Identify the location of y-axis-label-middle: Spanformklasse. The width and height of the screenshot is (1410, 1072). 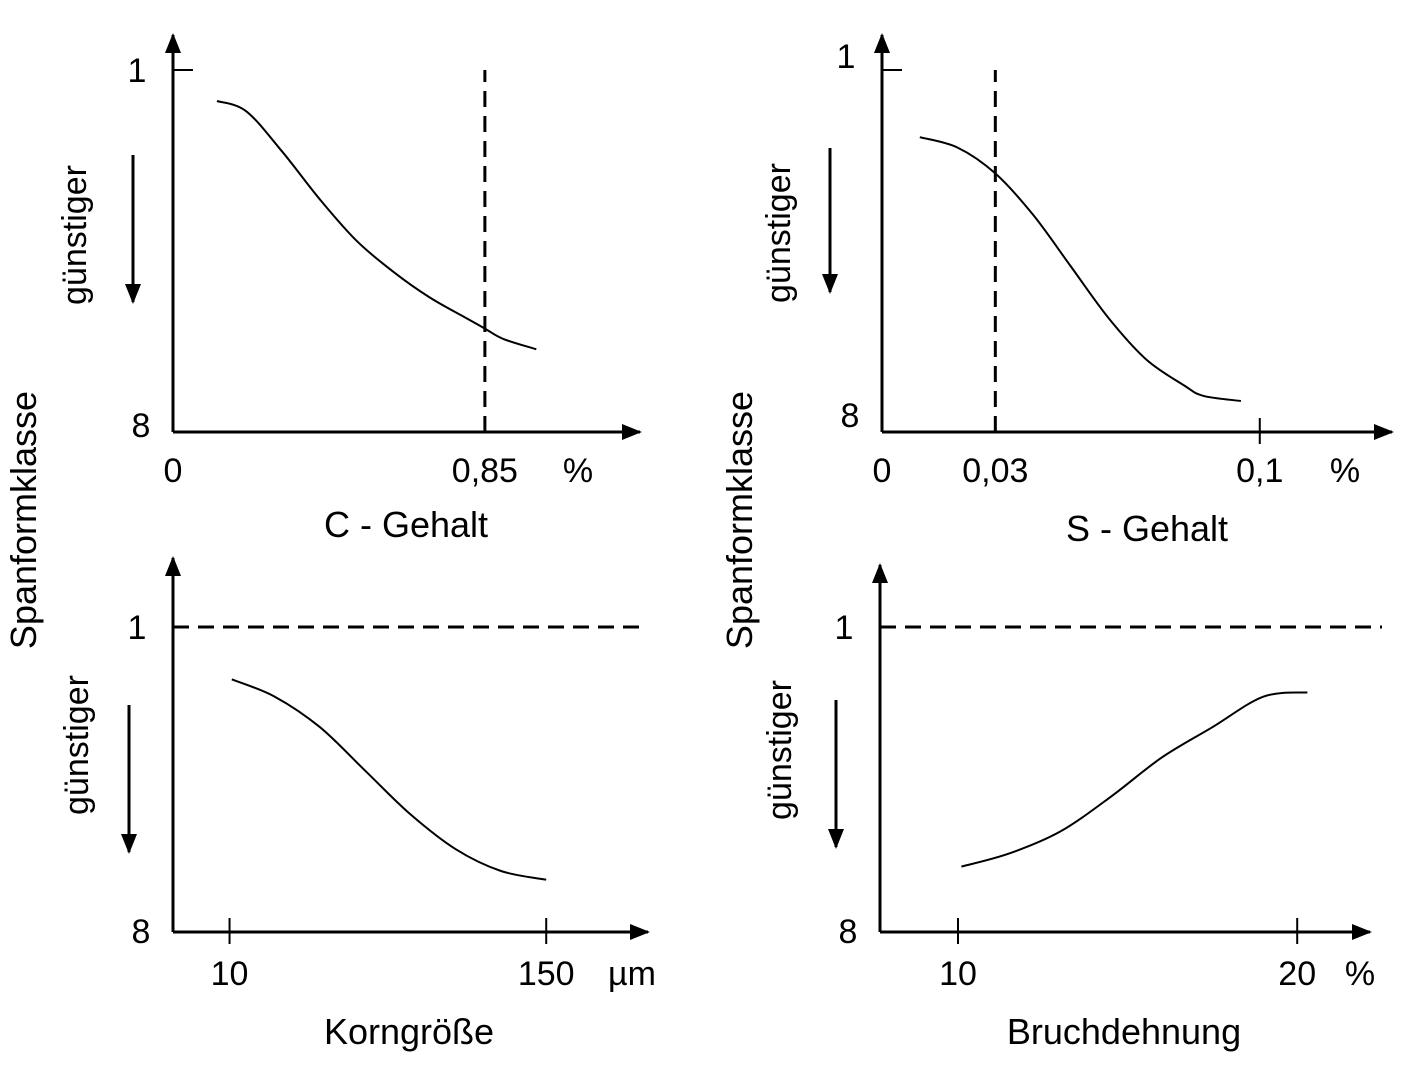
(739, 520).